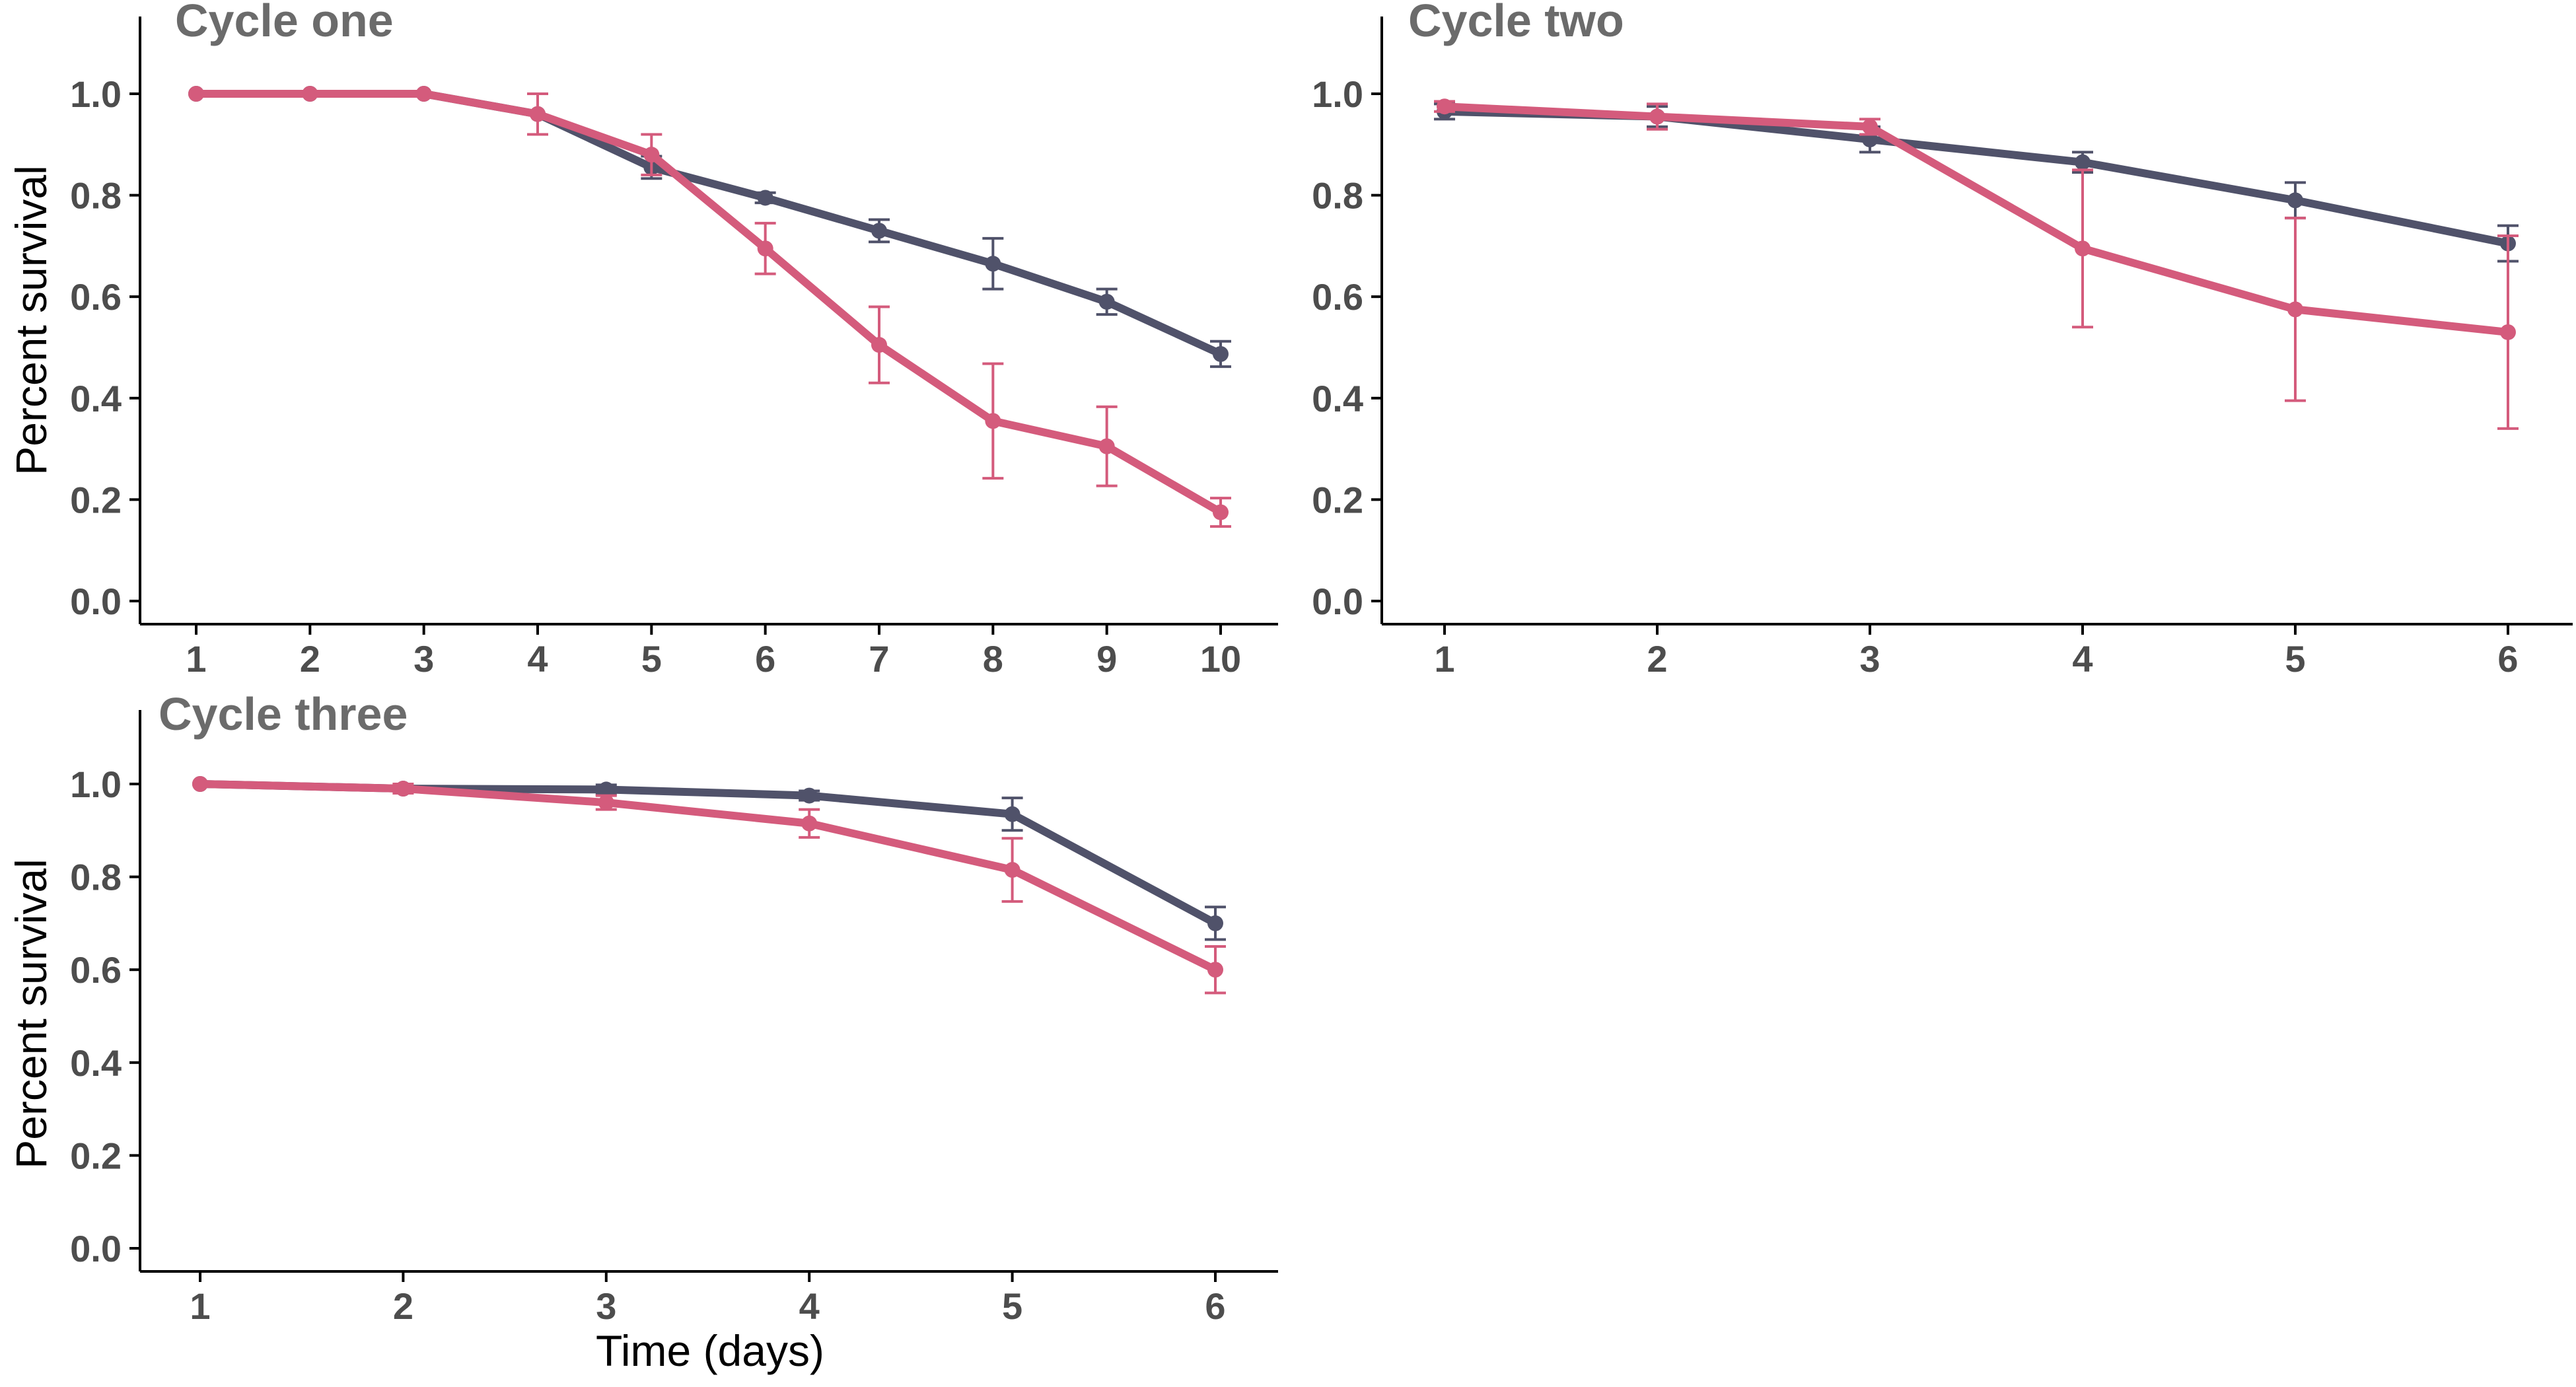  Describe the element at coordinates (1220, 659) in the screenshot. I see `x-tick-label: 10` at that location.